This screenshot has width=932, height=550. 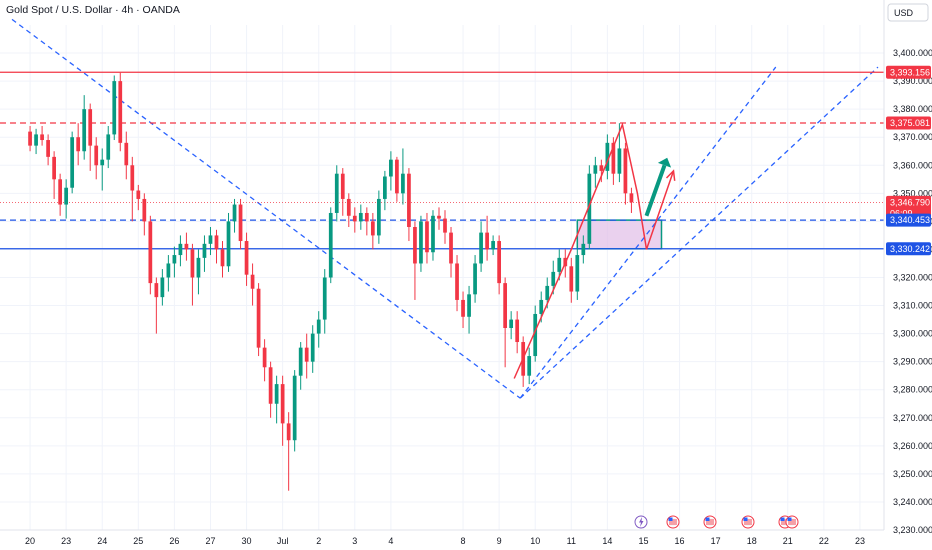 I want to click on time-tick-label: 20, so click(x=30, y=541).